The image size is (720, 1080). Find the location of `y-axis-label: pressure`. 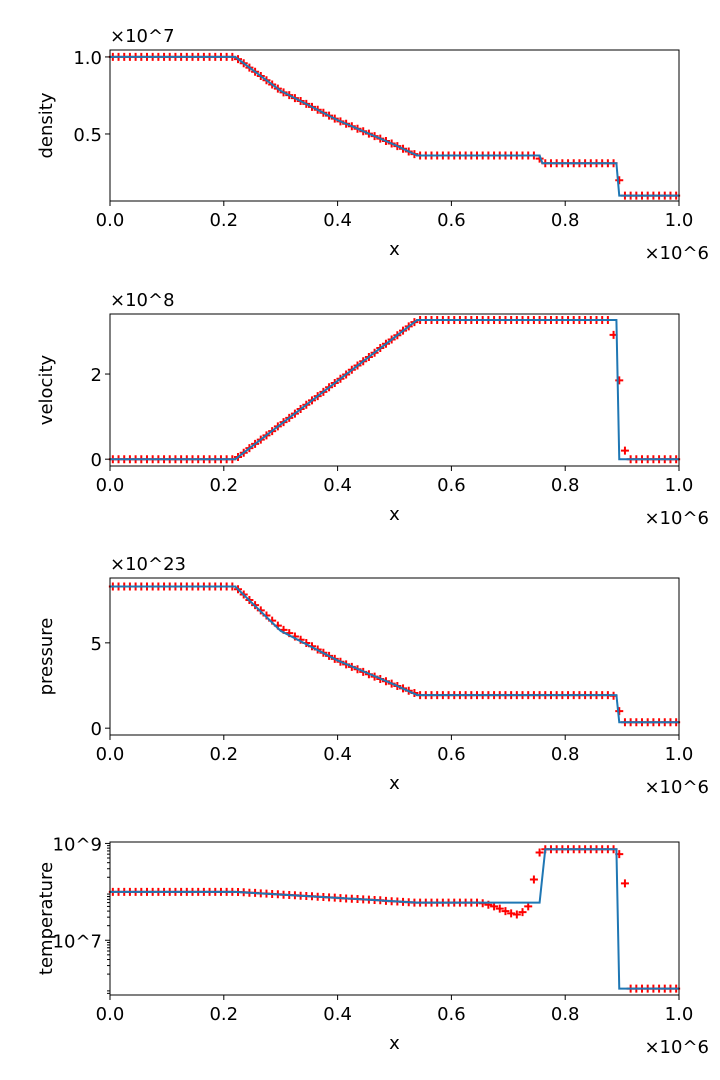

y-axis-label: pressure is located at coordinates (46, 657).